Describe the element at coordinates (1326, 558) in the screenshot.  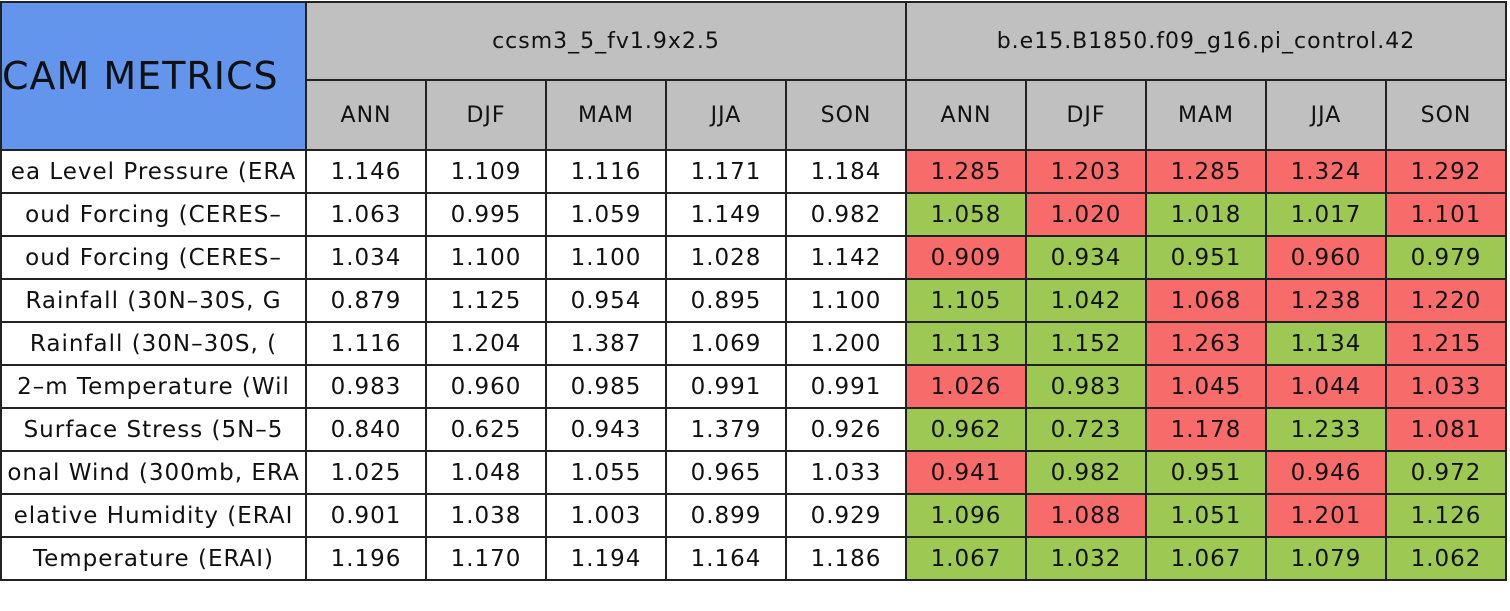
I see `metric-value: 1.079` at that location.